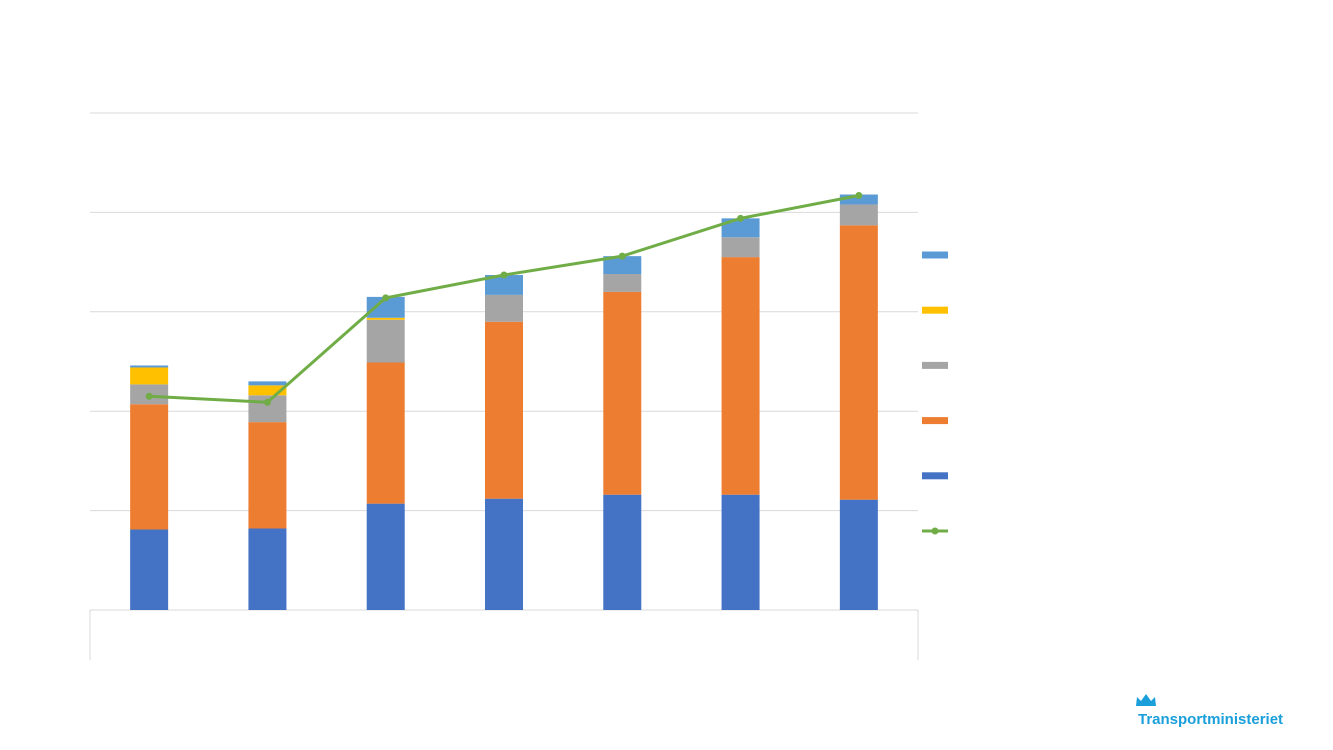  Describe the element at coordinates (1146, 700) in the screenshot. I see `logo-crown` at that location.